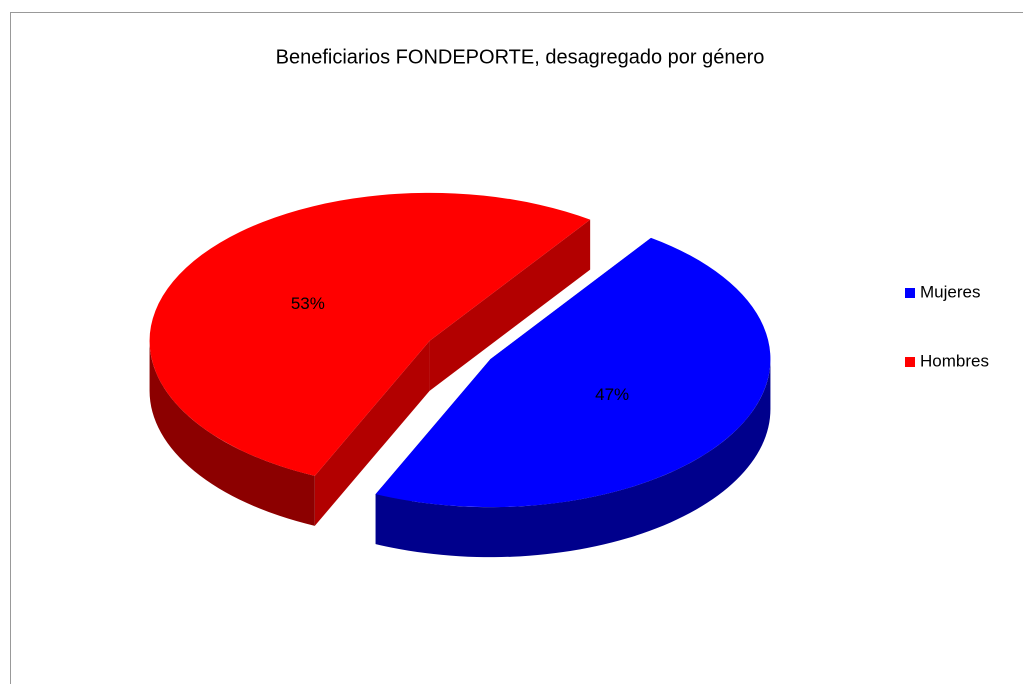 Image resolution: width=1023 pixels, height=684 pixels. I want to click on data-label: 47%, so click(612, 394).